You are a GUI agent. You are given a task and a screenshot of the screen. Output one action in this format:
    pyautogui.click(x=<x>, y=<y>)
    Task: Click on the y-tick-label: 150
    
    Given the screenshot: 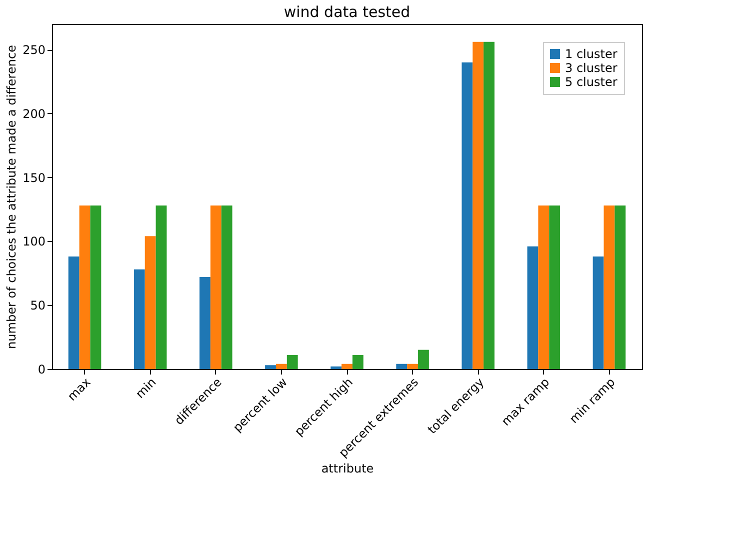 What is the action you would take?
    pyautogui.click(x=34, y=177)
    